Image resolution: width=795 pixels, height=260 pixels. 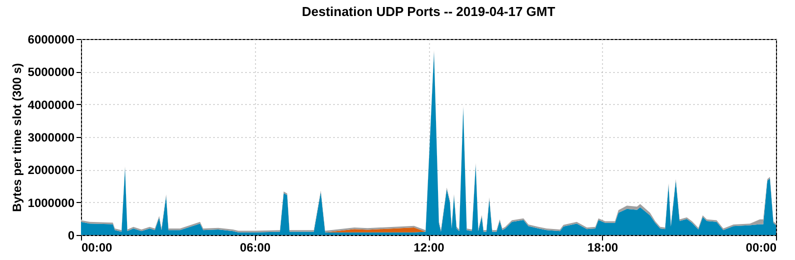 What do you see at coordinates (51, 203) in the screenshot?
I see `y-tick-label: 1000000` at bounding box center [51, 203].